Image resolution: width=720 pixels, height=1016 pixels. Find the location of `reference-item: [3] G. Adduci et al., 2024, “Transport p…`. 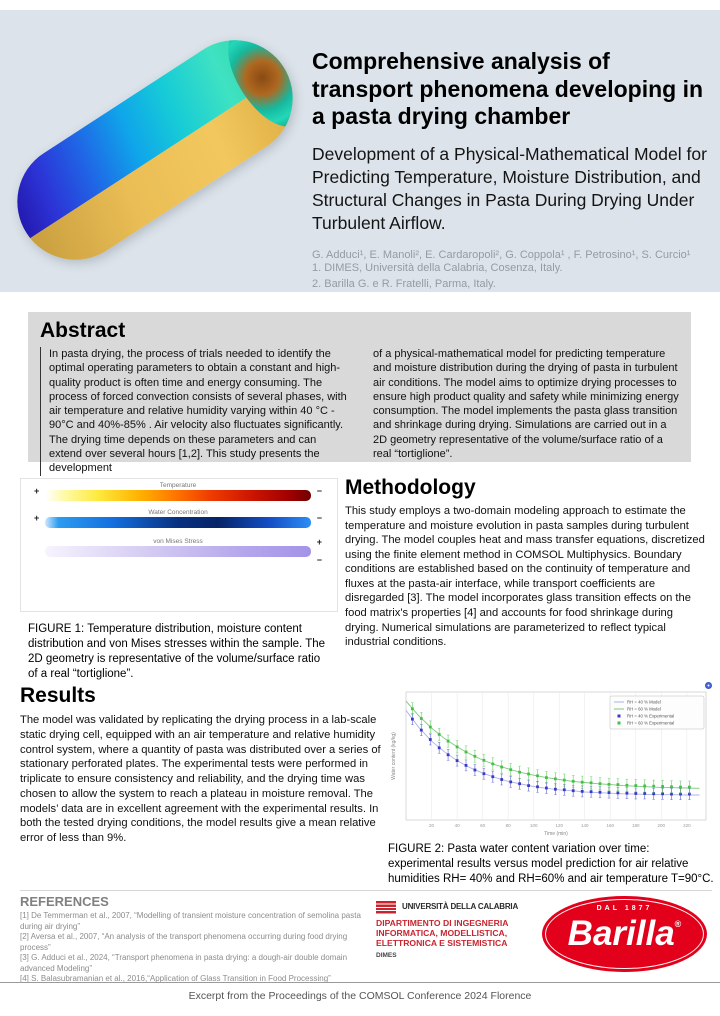

reference-item: [3] G. Adduci et al., 2024, “Transport p… is located at coordinates (184, 963).